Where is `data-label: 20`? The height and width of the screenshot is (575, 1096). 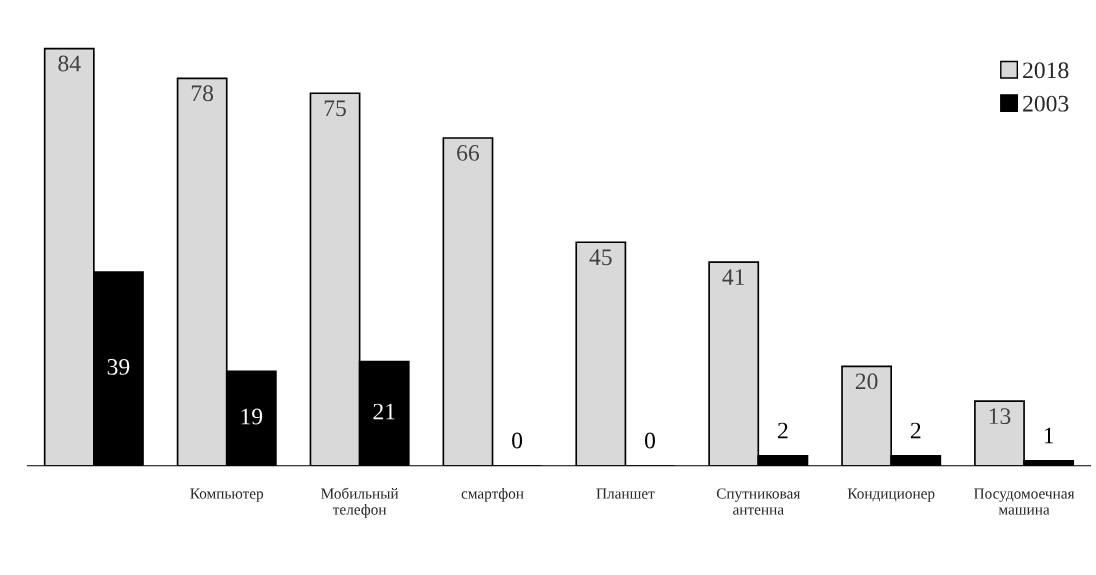 data-label: 20 is located at coordinates (866, 381).